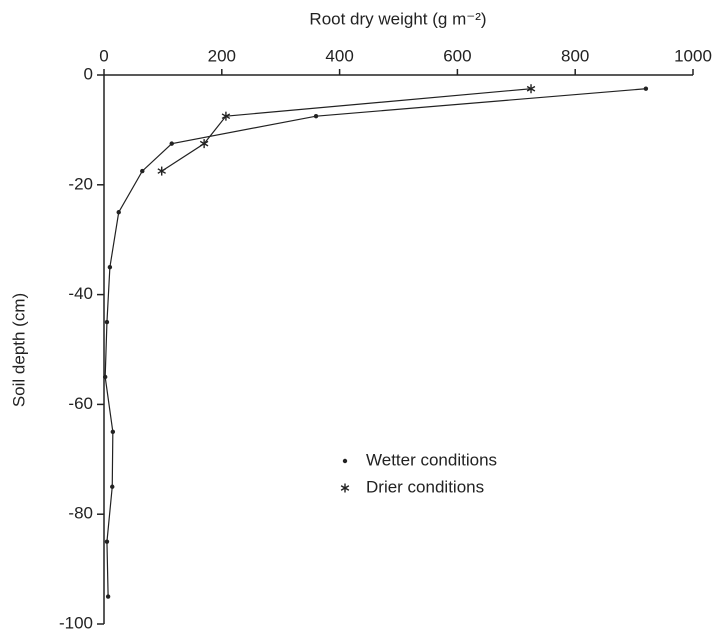 Image resolution: width=723 pixels, height=632 pixels. I want to click on x-tick-label: 800, so click(575, 55).